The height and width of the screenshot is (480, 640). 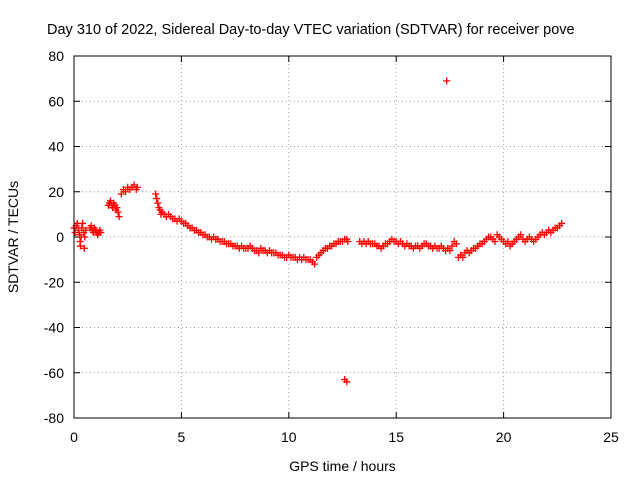 I want to click on y-tick-label: 60, so click(x=56, y=101).